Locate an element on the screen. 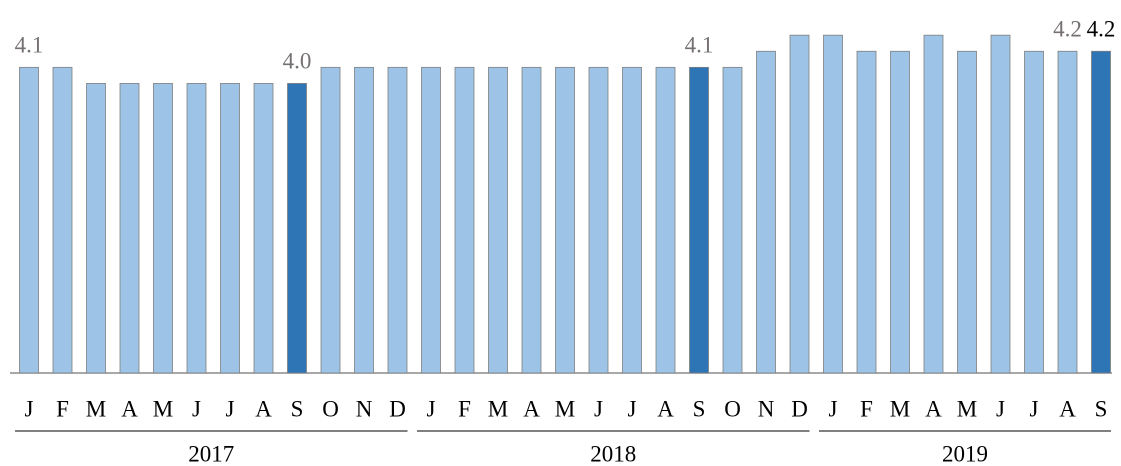 The height and width of the screenshot is (466, 1121). group-label: 2019 is located at coordinates (965, 453).